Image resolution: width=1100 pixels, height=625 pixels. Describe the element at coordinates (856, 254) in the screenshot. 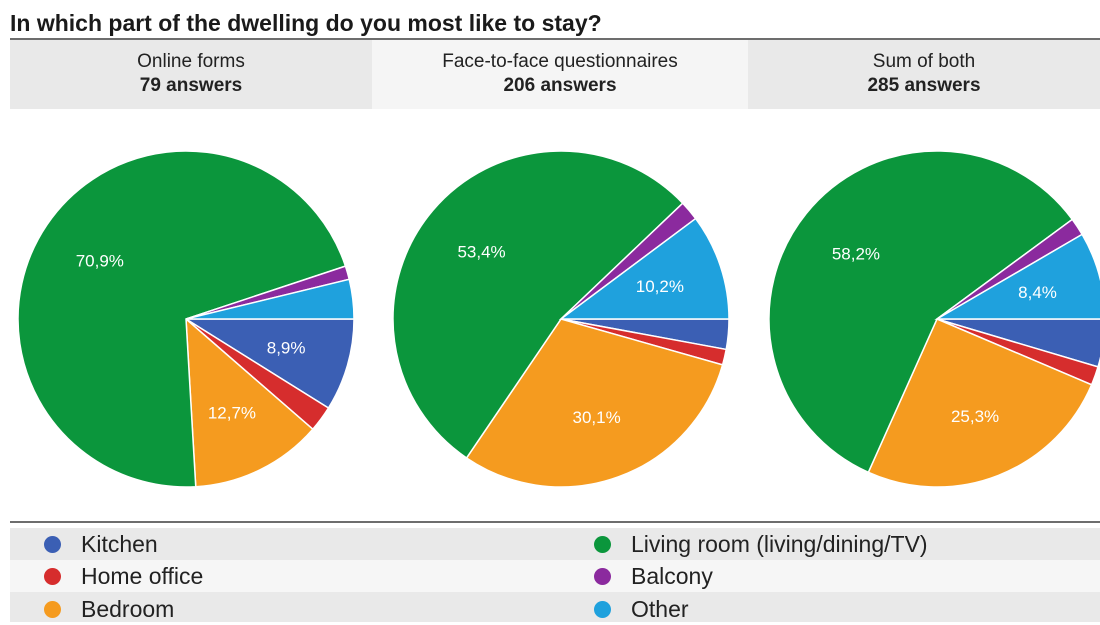

I see `slice-data-label: 58,2%` at that location.